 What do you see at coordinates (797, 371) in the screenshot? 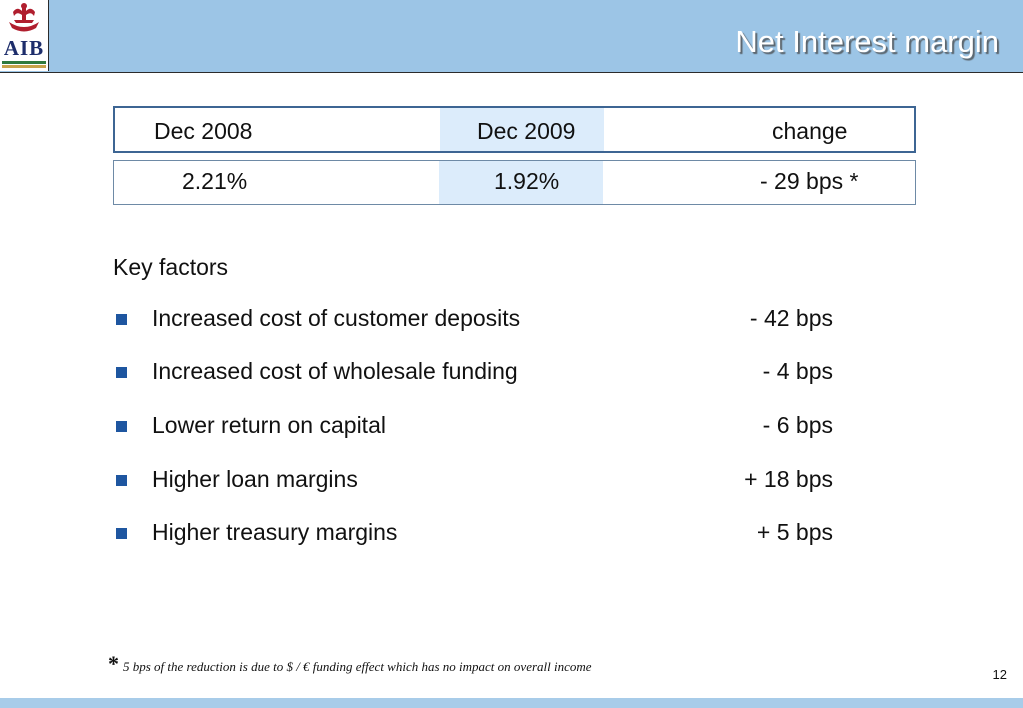
I see `factor-value: - 4 bps` at bounding box center [797, 371].